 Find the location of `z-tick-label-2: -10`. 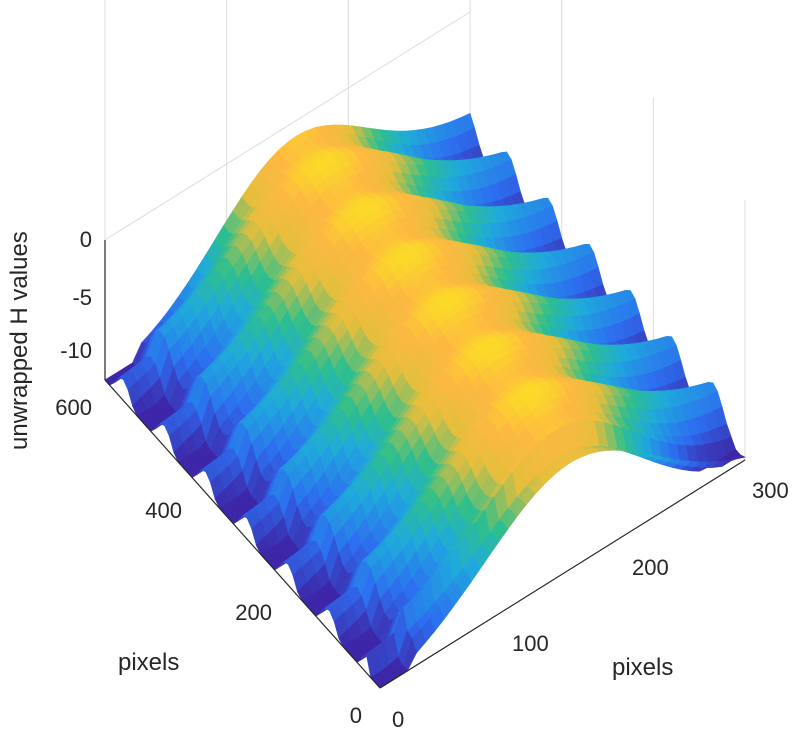

z-tick-label-2: -10 is located at coordinates (76, 350).